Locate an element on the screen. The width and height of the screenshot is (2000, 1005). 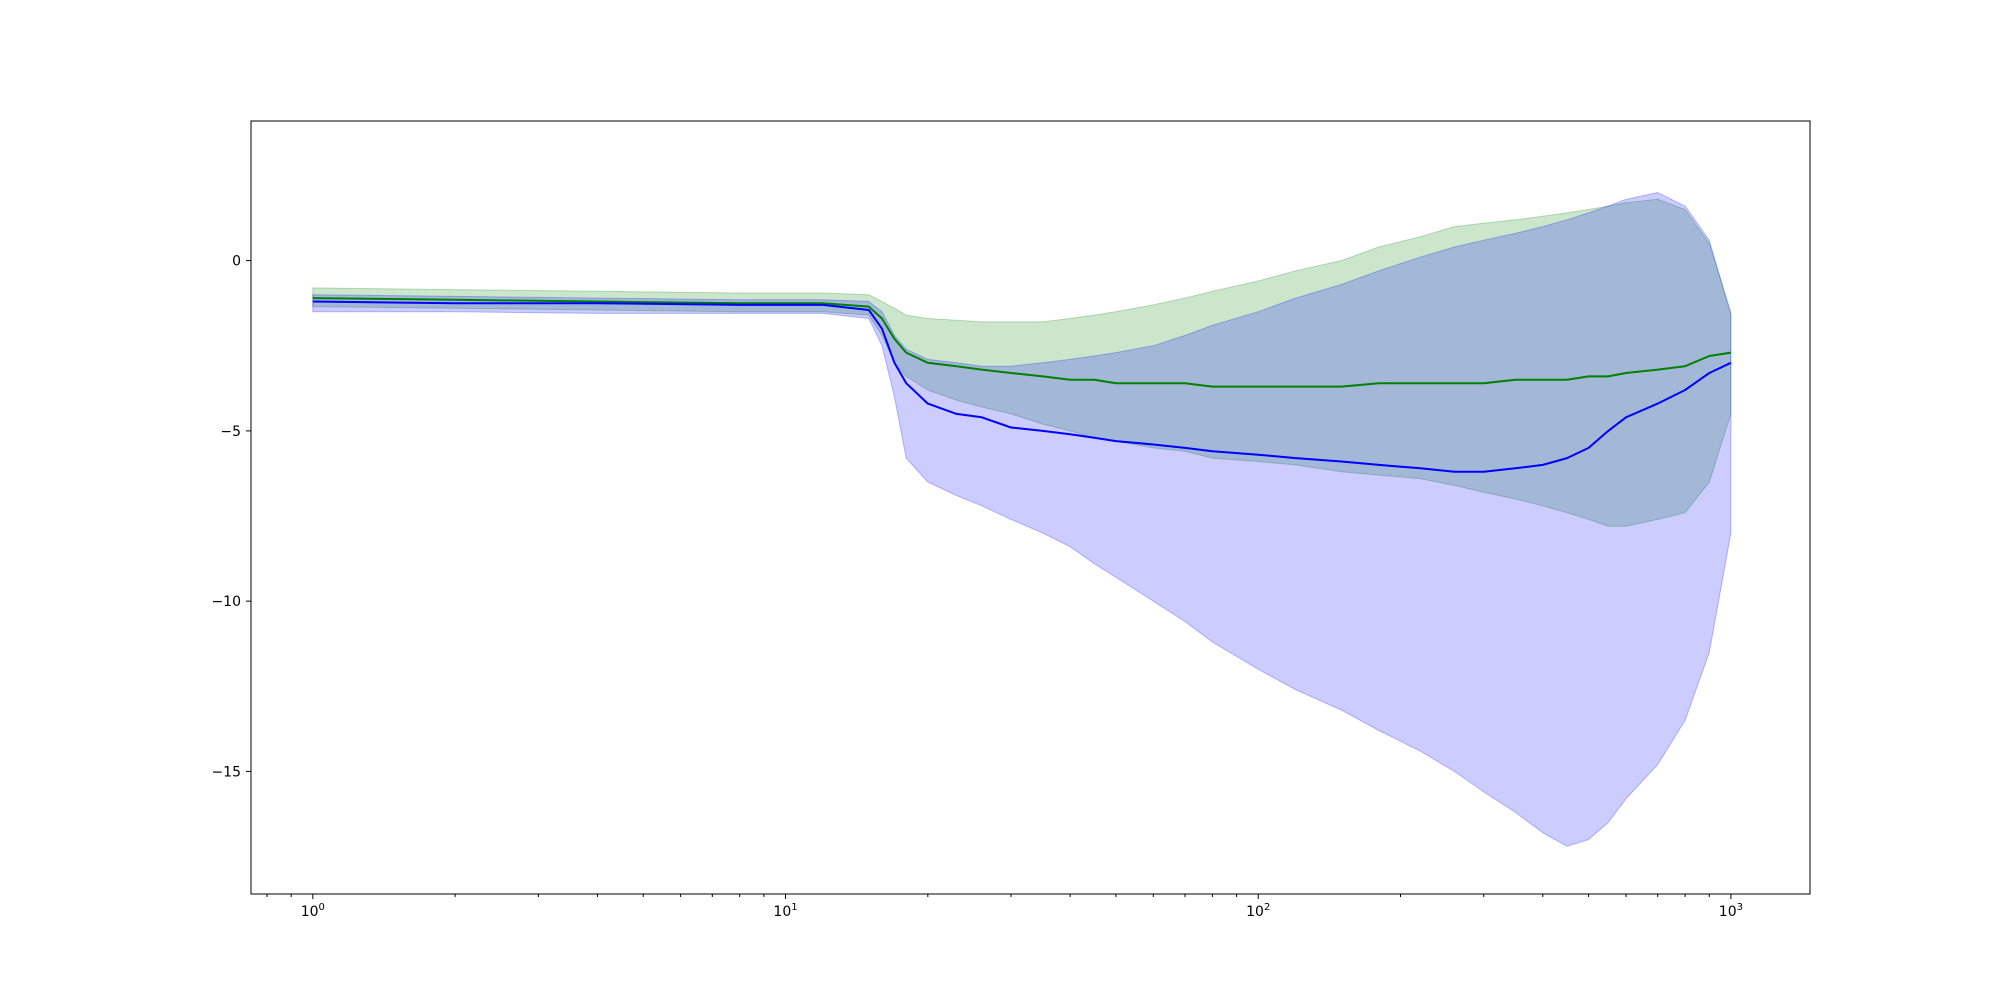
series-2-line is located at coordinates (1022, 386).